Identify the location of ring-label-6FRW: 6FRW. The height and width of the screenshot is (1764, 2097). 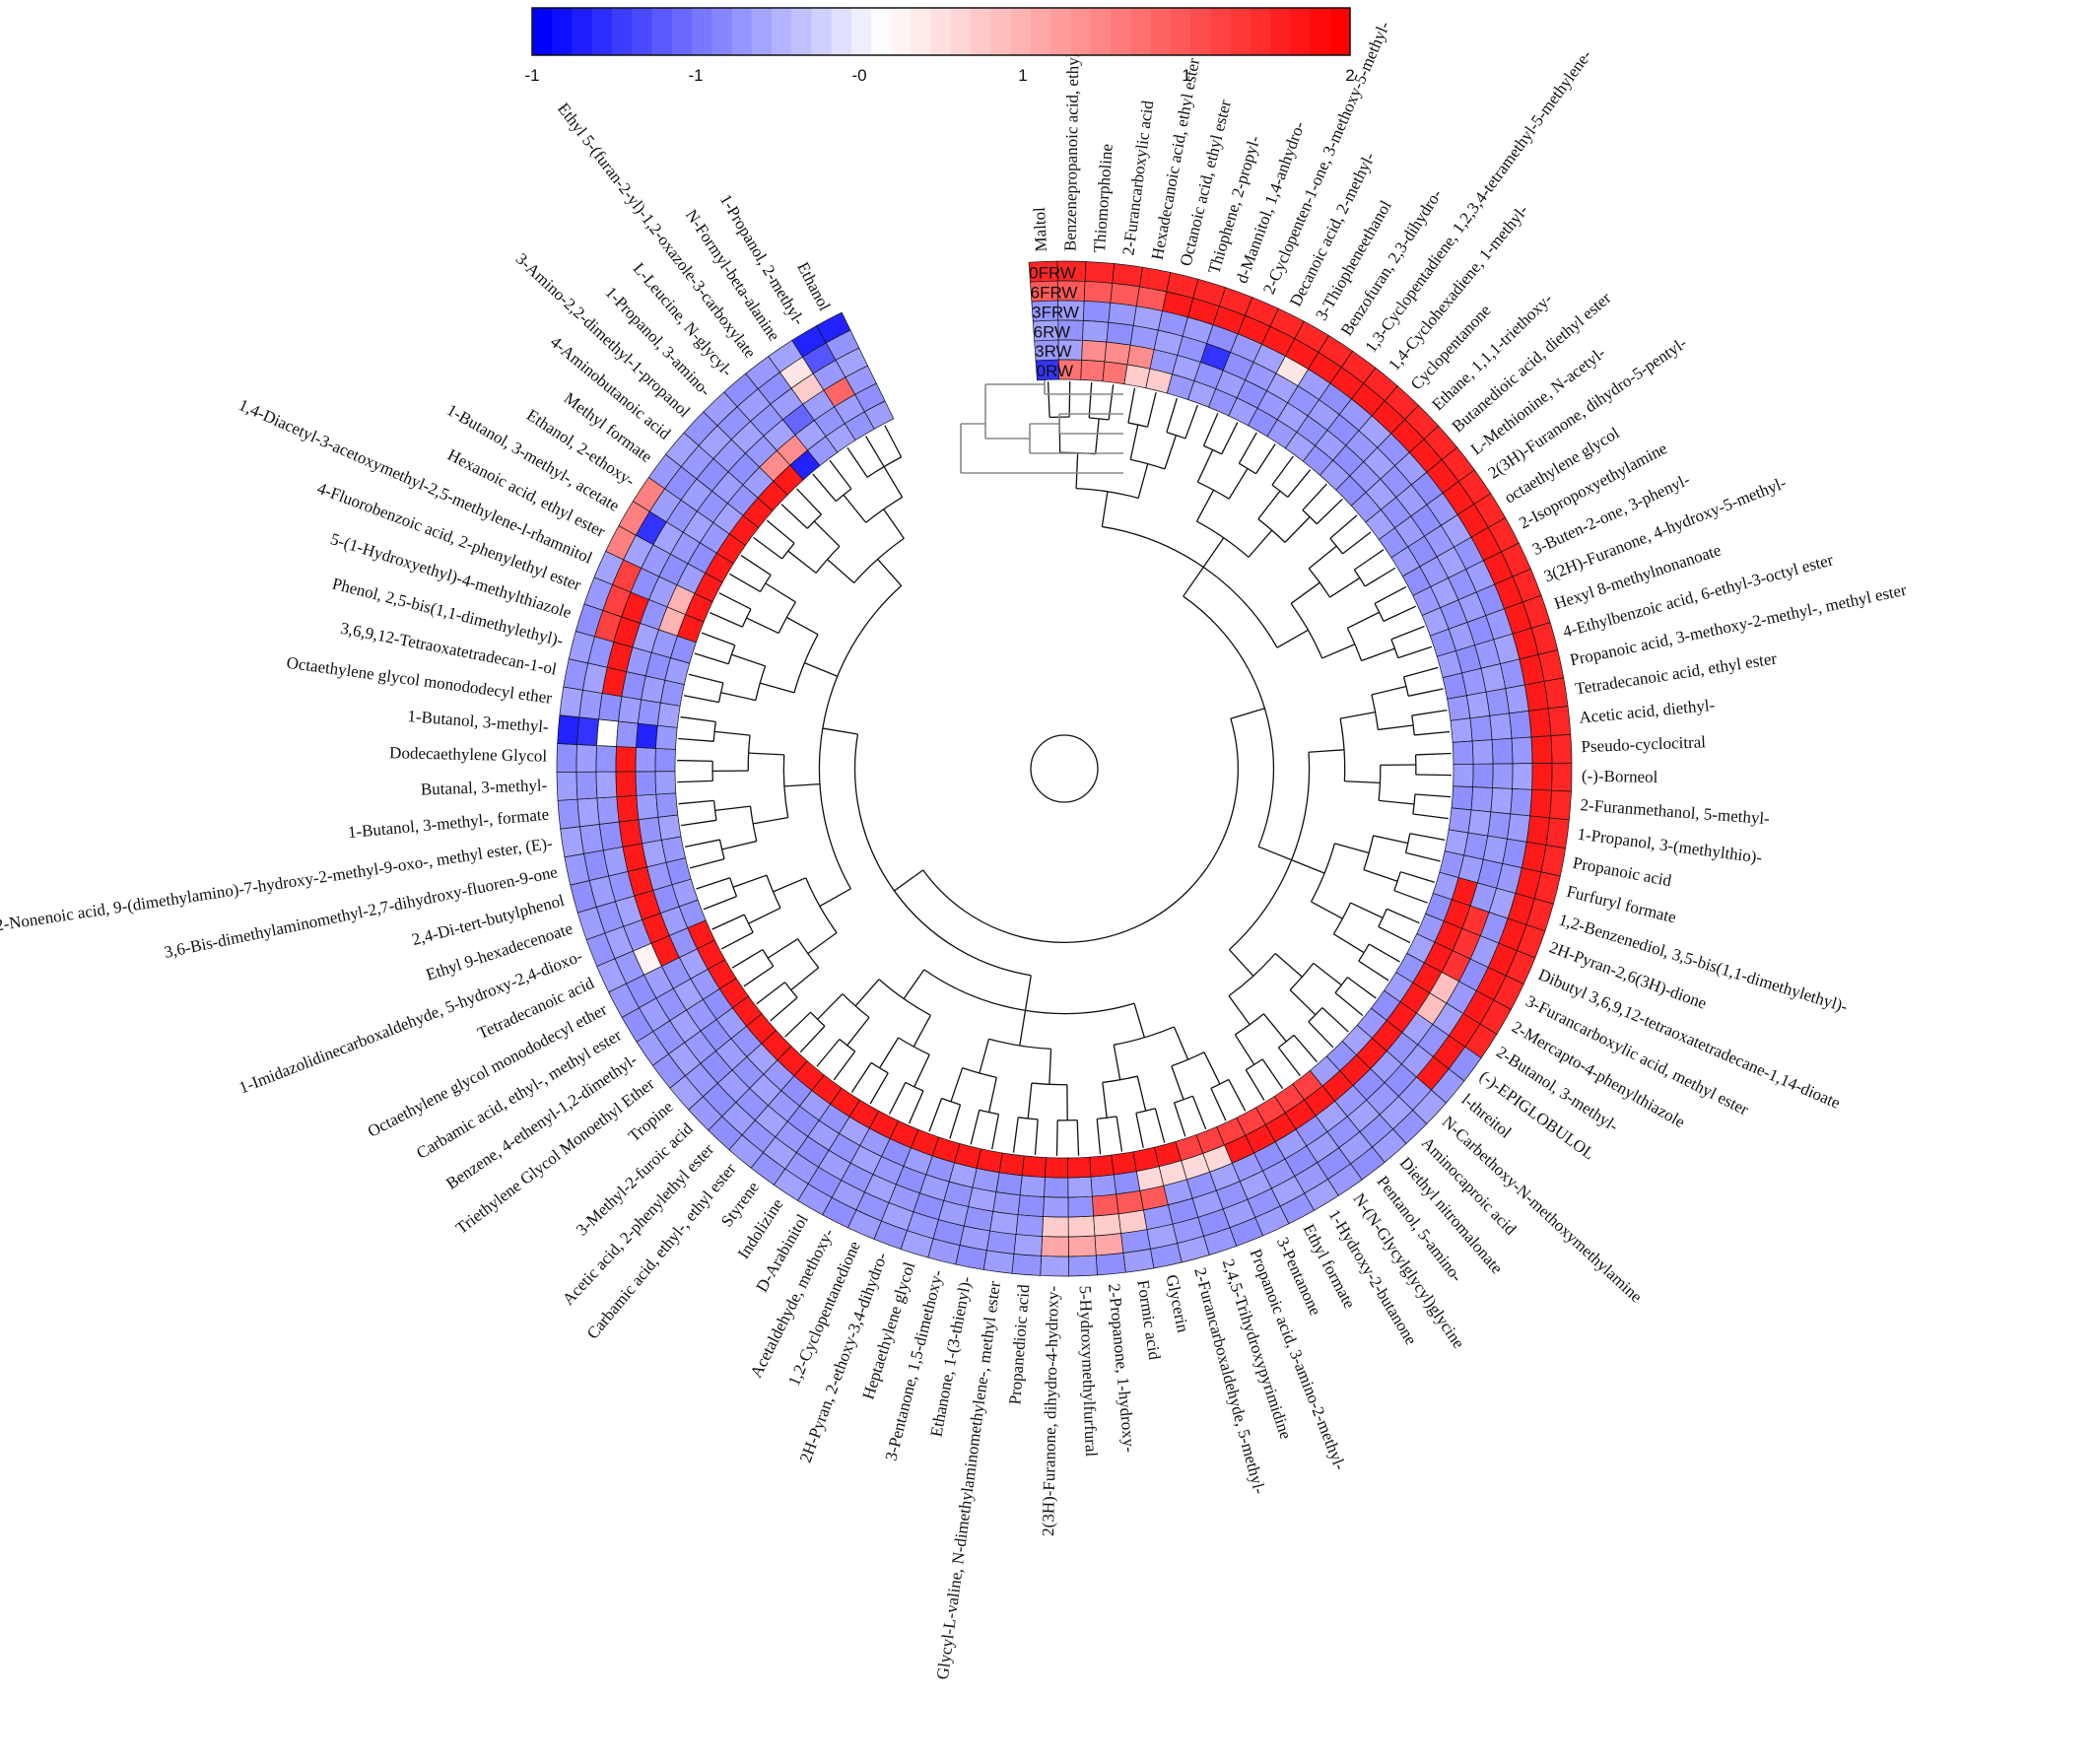
(1054, 292).